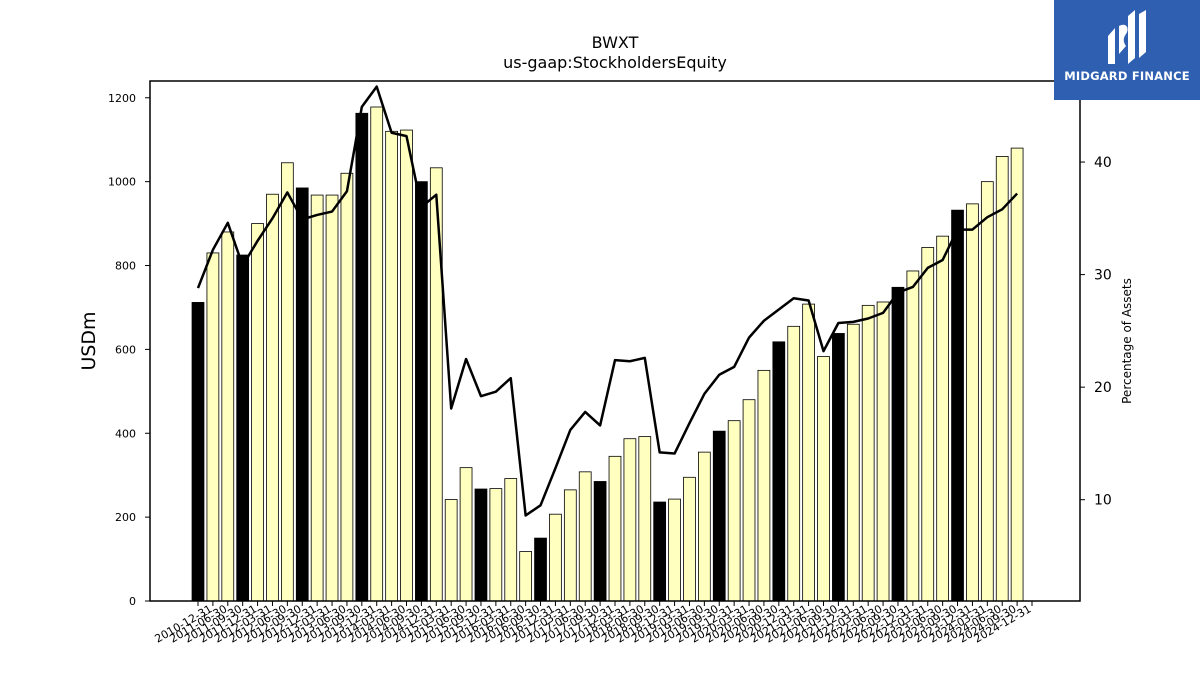 Image resolution: width=1200 pixels, height=675 pixels. Describe the element at coordinates (1103, 276) in the screenshot. I see `y2-tick-label: 30` at that location.